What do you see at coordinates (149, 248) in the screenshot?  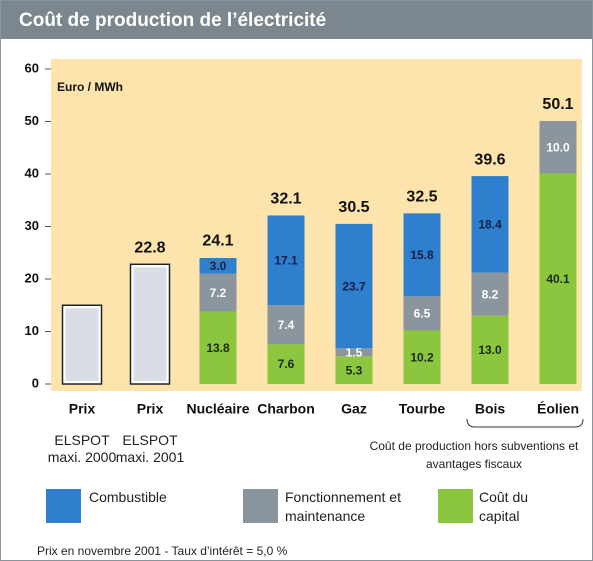 I see `total-label: 22.8` at bounding box center [149, 248].